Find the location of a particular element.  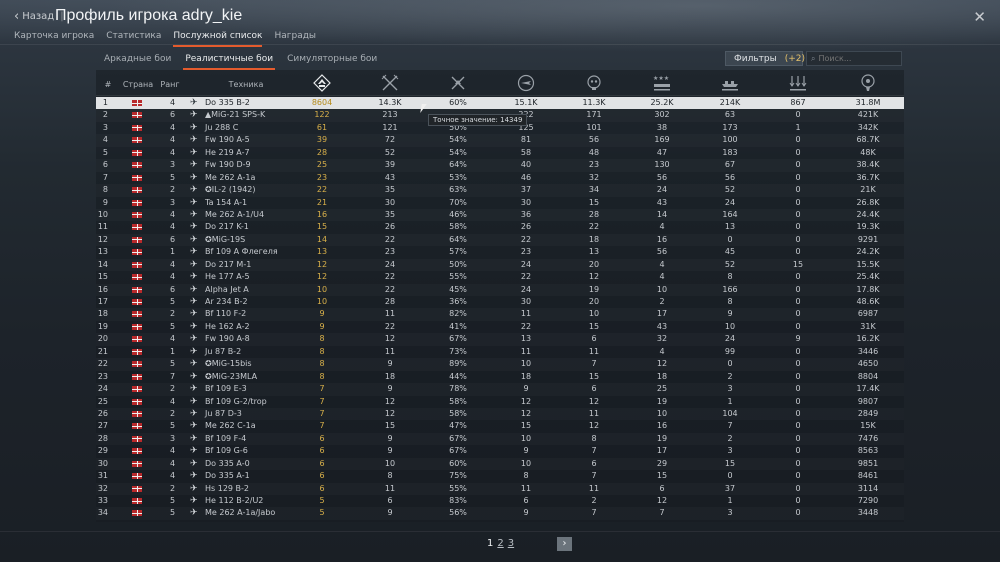

table-row: 10 4 ✈ Me 262 A-1/U4 16 35 46% 36 28 14 164 0 24.4K is located at coordinates (500, 215).